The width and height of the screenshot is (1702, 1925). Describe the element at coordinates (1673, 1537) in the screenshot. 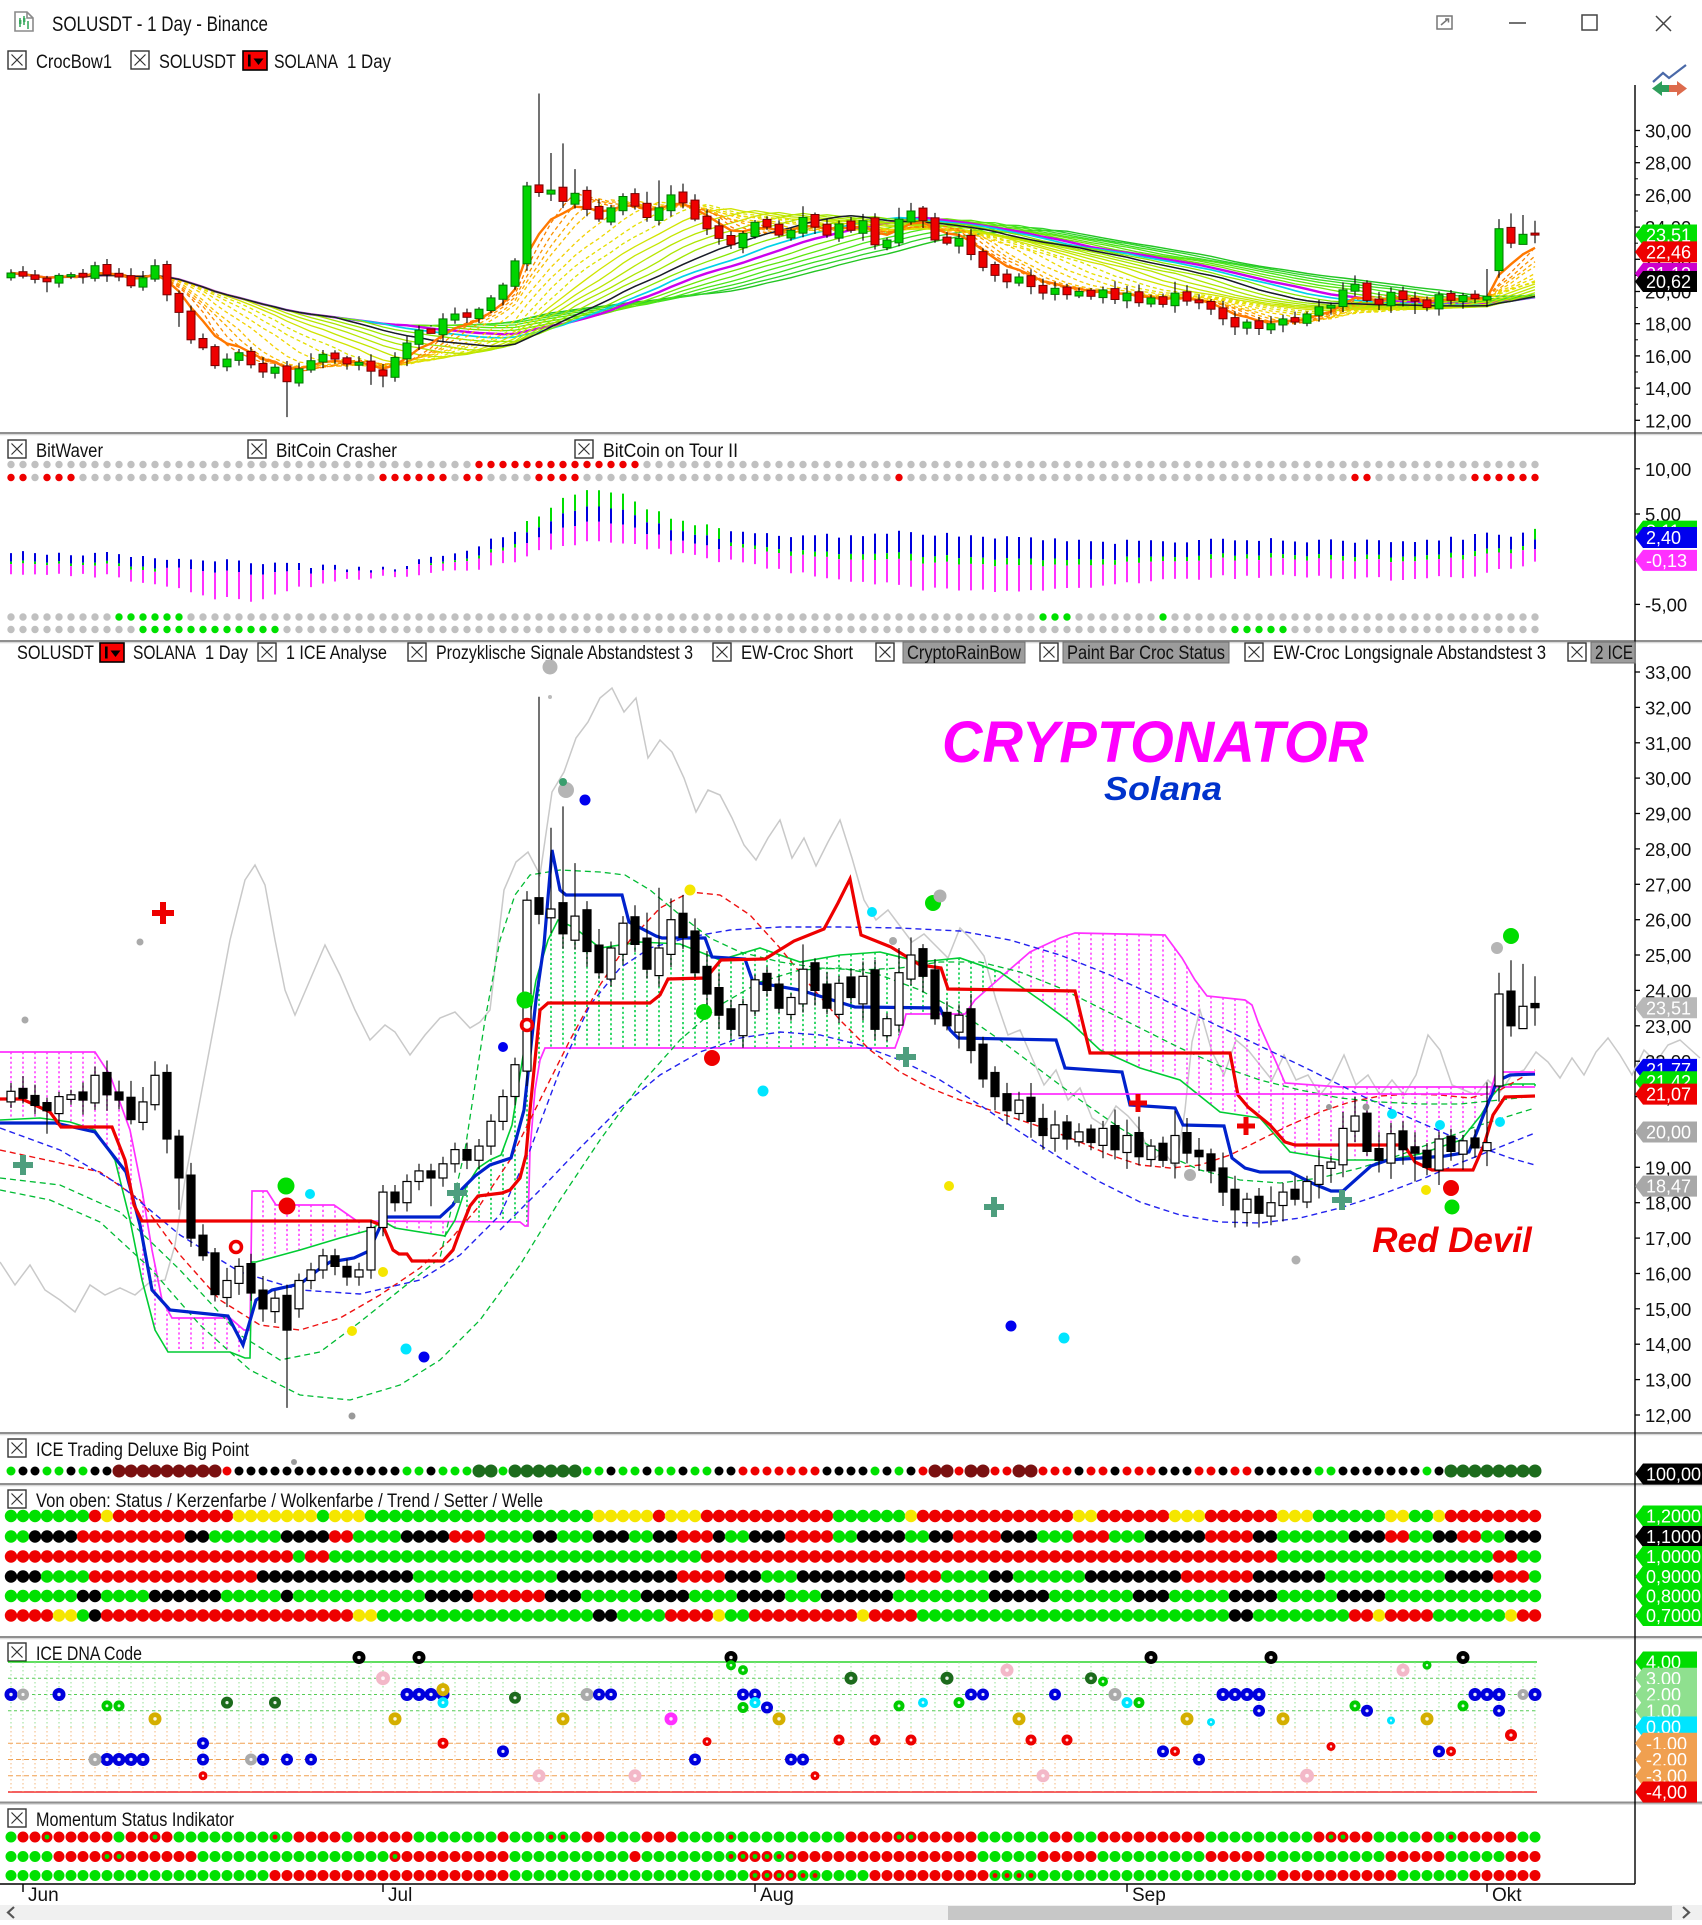

I see `svg-text: 1,1000` at that location.